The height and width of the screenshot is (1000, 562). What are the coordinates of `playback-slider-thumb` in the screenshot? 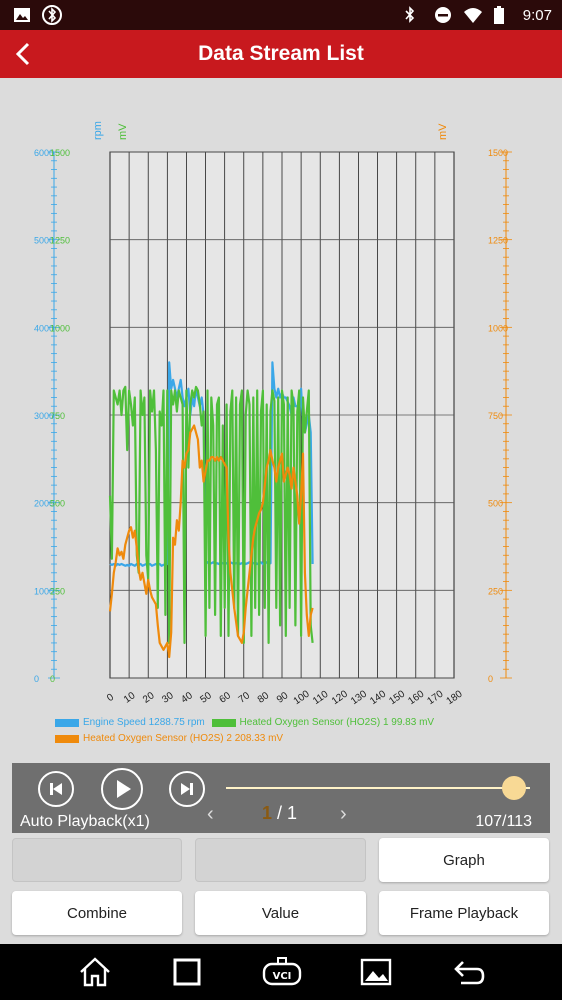 It's located at (513, 788).